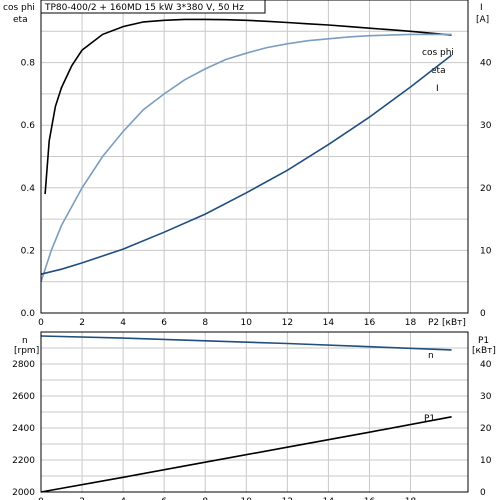 Image resolution: width=500 pixels, height=500 pixels. I want to click on top-x-tick-label: 14, so click(329, 323).